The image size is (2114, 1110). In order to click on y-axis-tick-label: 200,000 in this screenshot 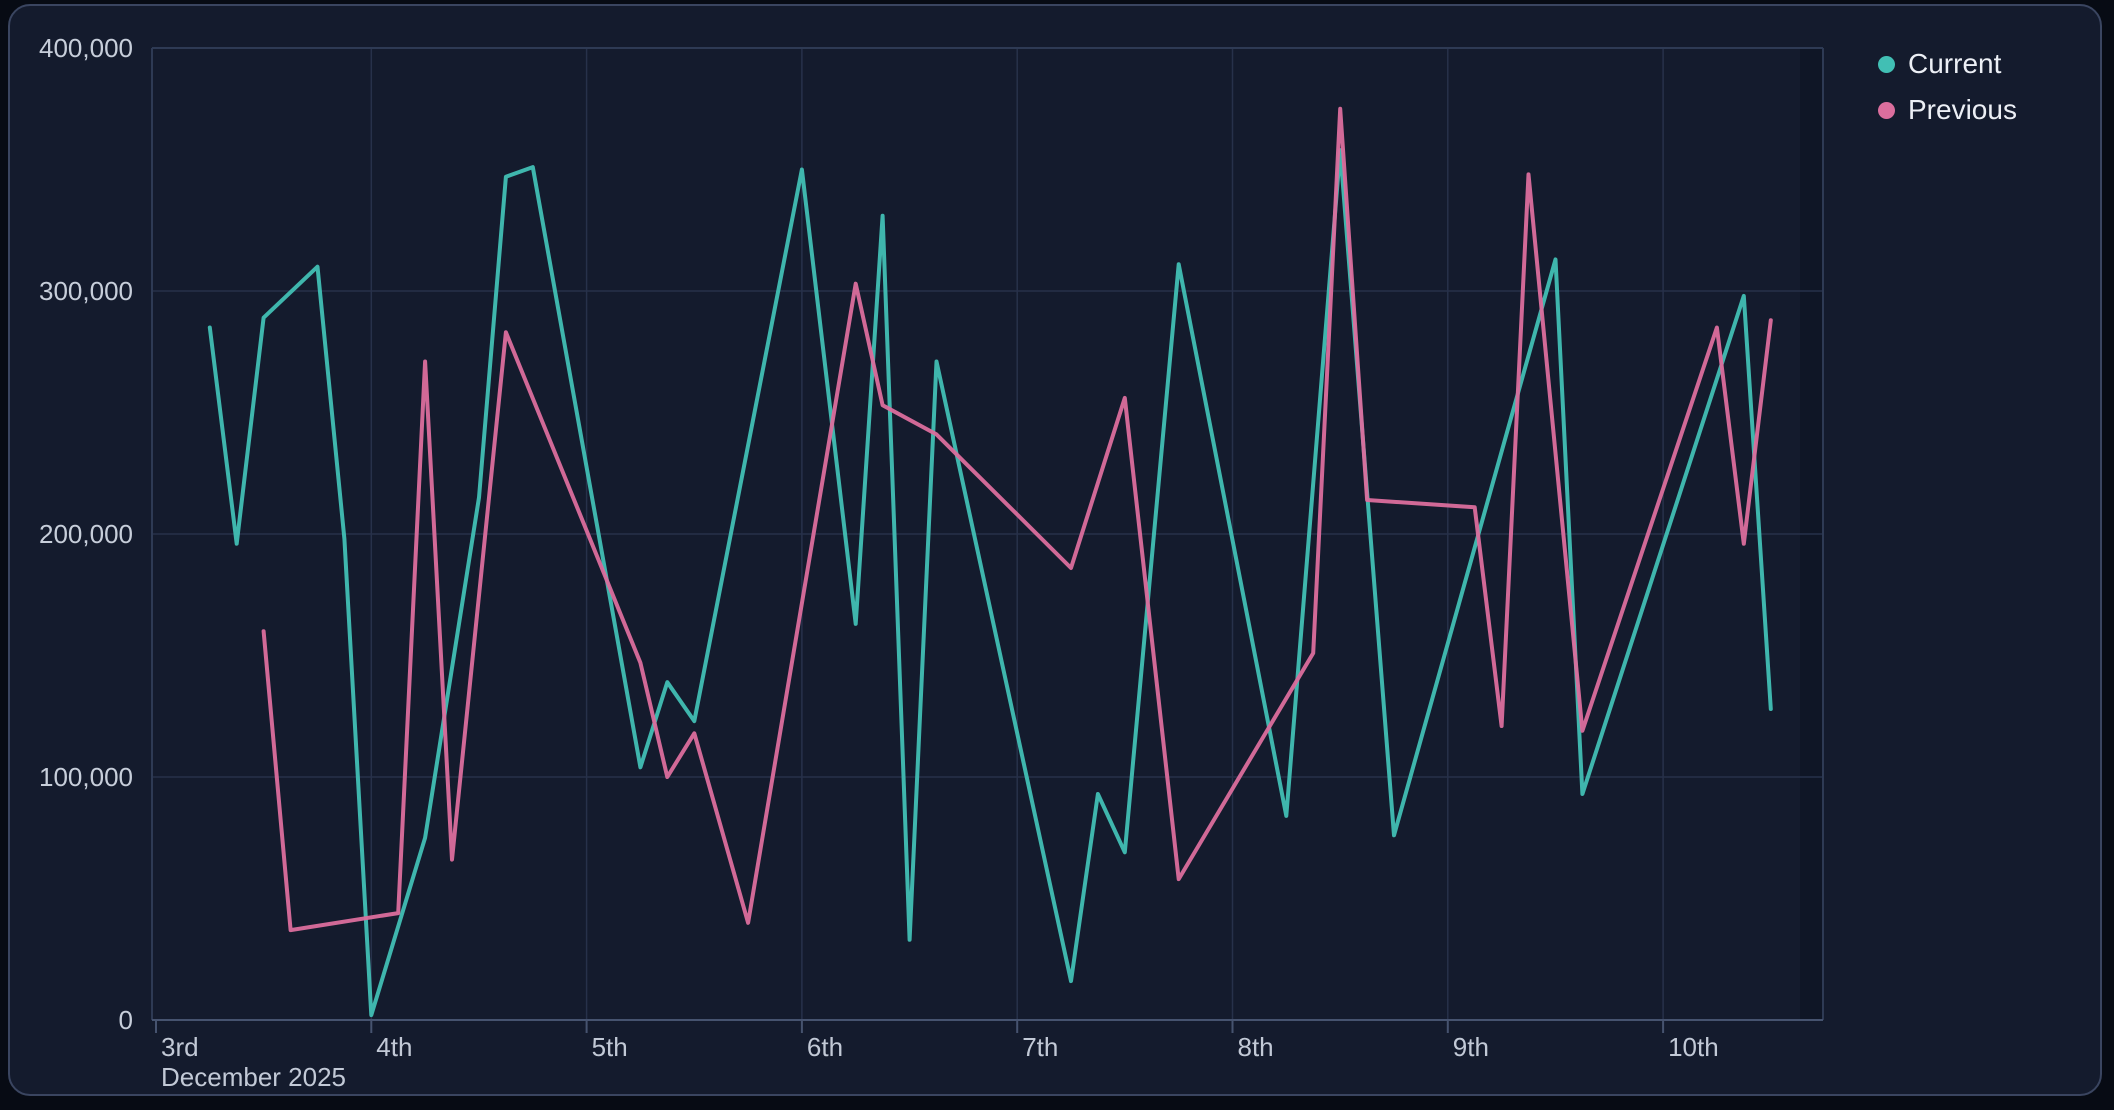, I will do `click(86, 534)`.